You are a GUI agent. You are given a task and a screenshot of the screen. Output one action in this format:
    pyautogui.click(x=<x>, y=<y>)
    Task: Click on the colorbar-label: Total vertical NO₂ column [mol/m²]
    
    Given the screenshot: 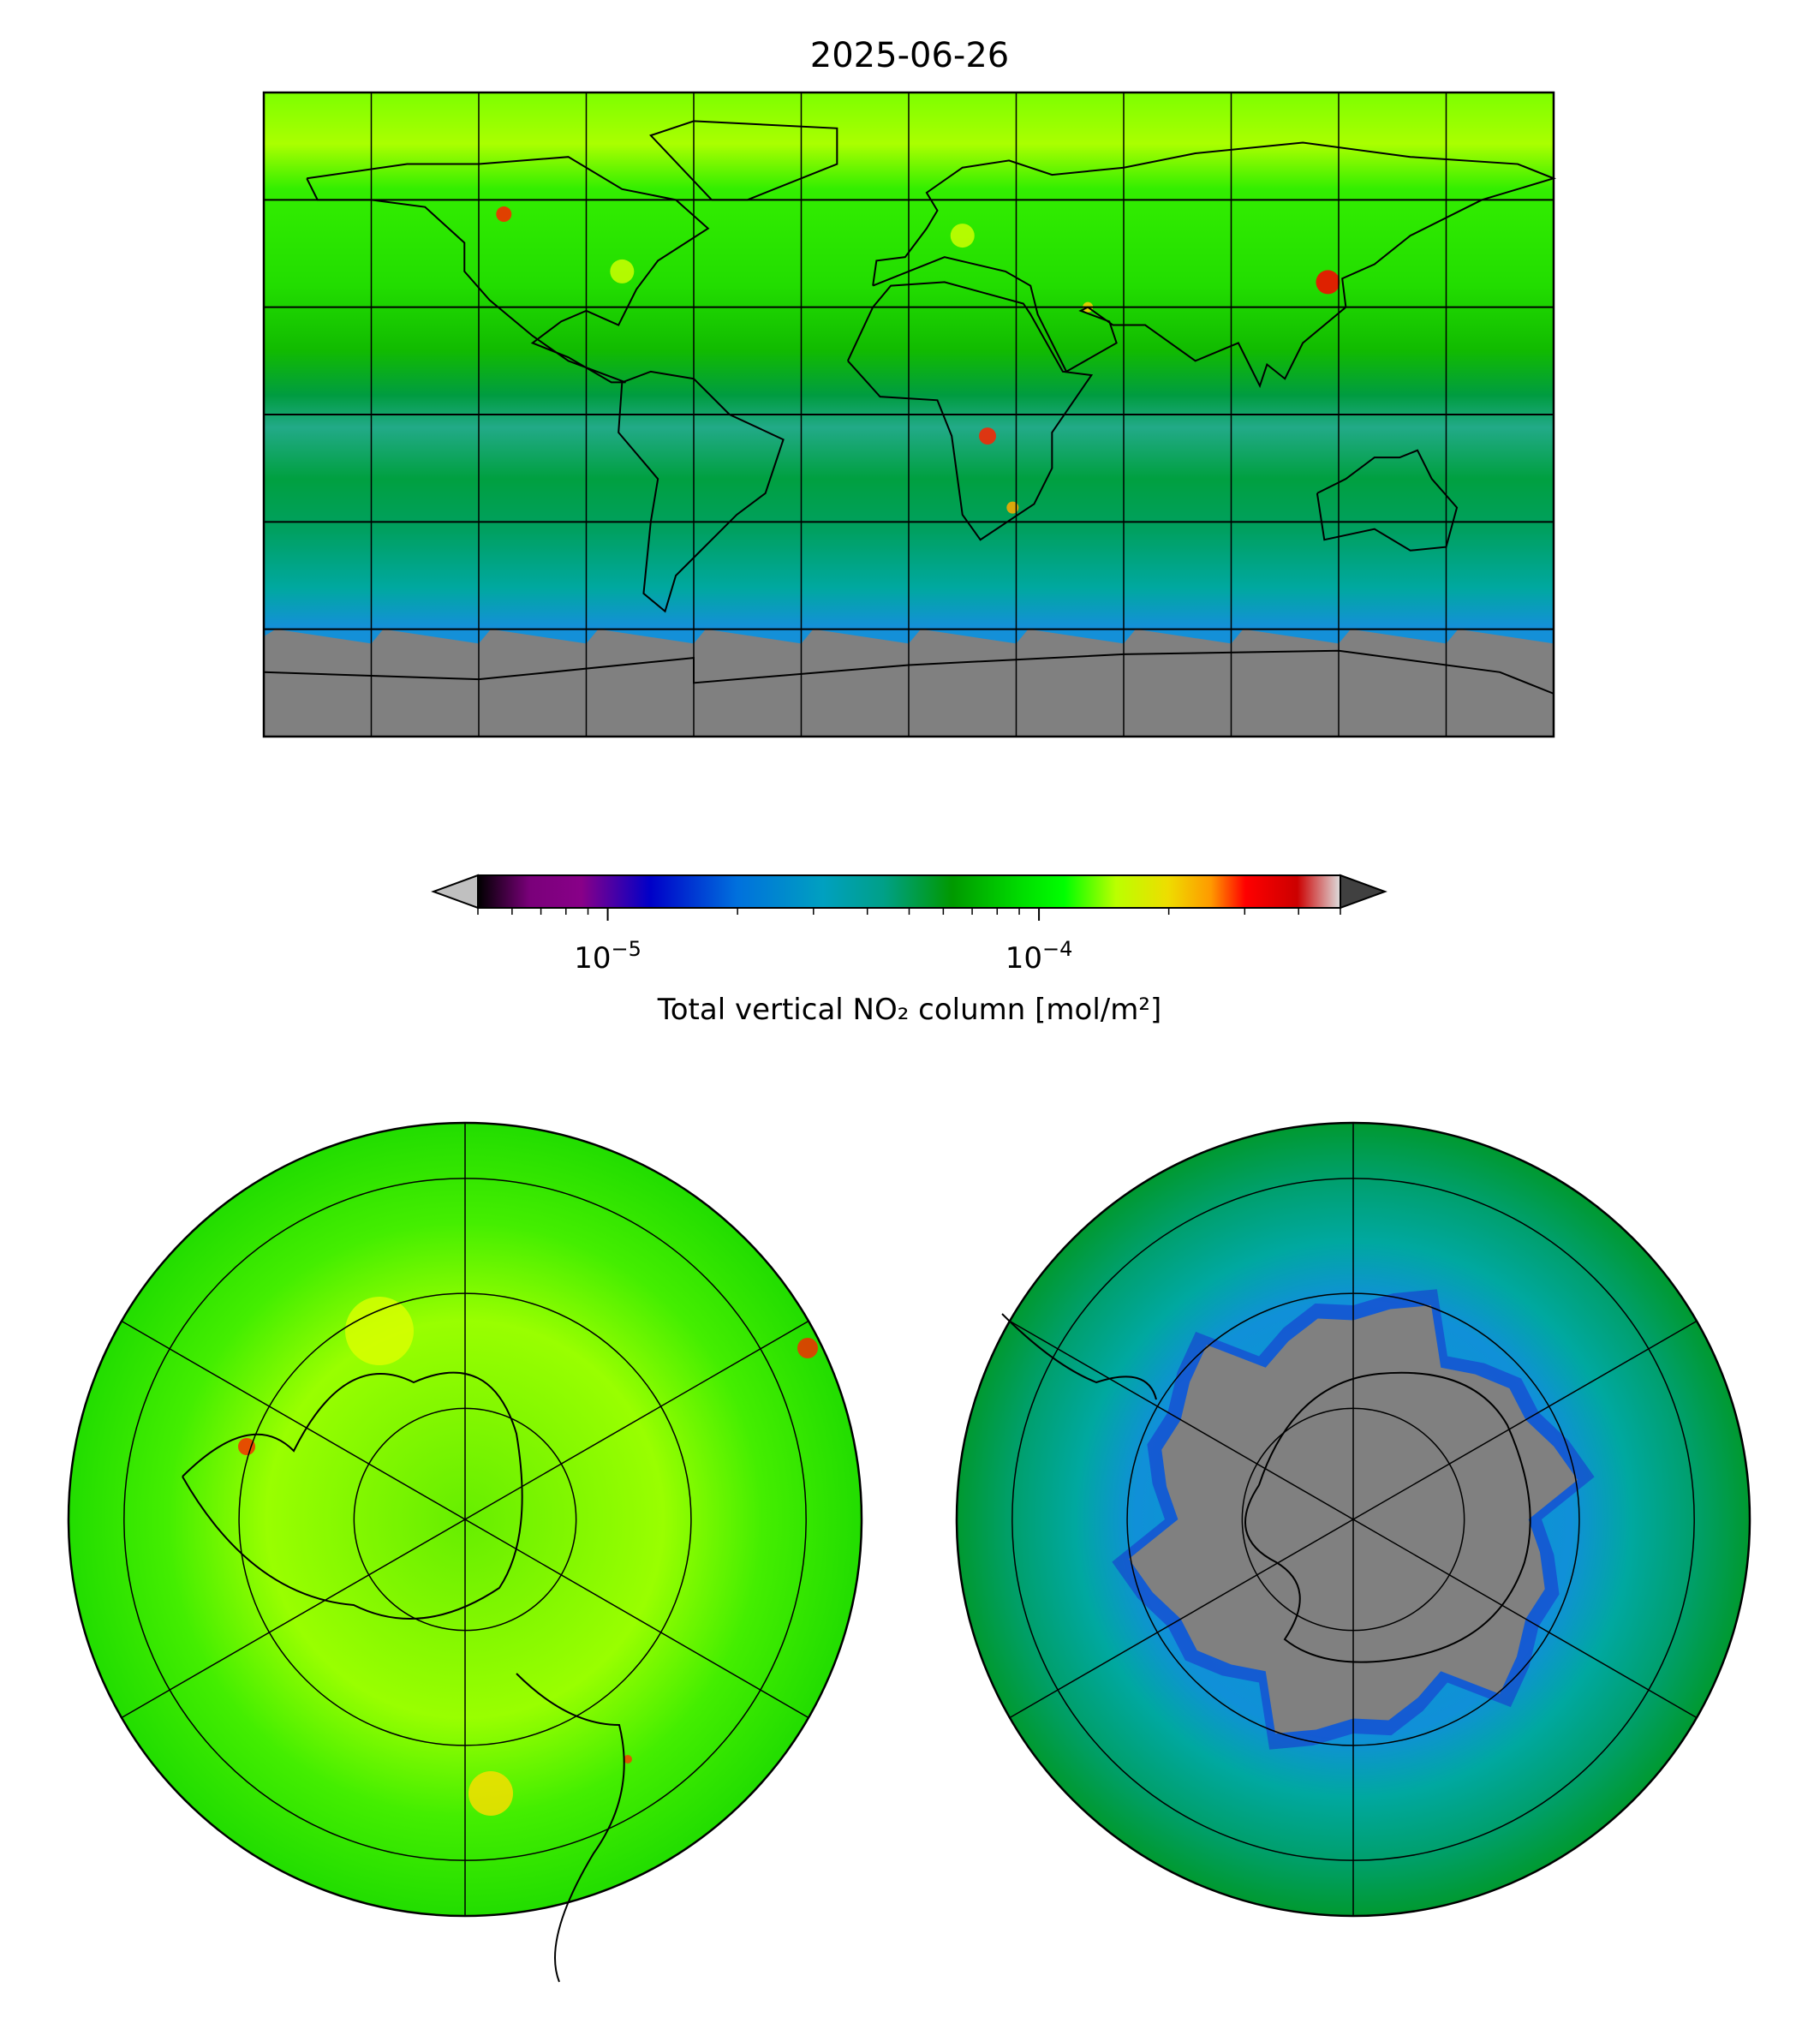 What is the action you would take?
    pyautogui.click(x=909, y=1010)
    